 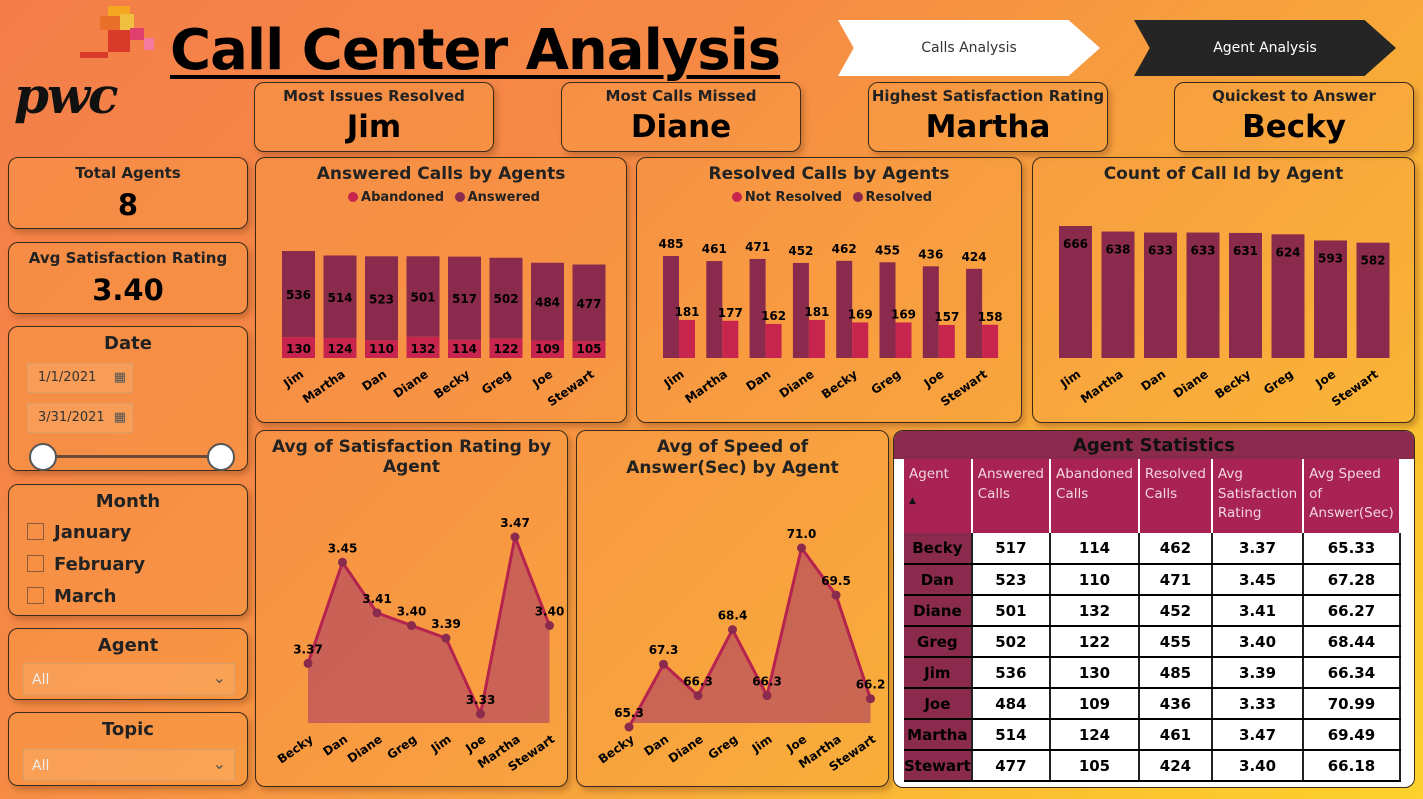 What do you see at coordinates (515, 523) in the screenshot?
I see `data-label: 3.47` at bounding box center [515, 523].